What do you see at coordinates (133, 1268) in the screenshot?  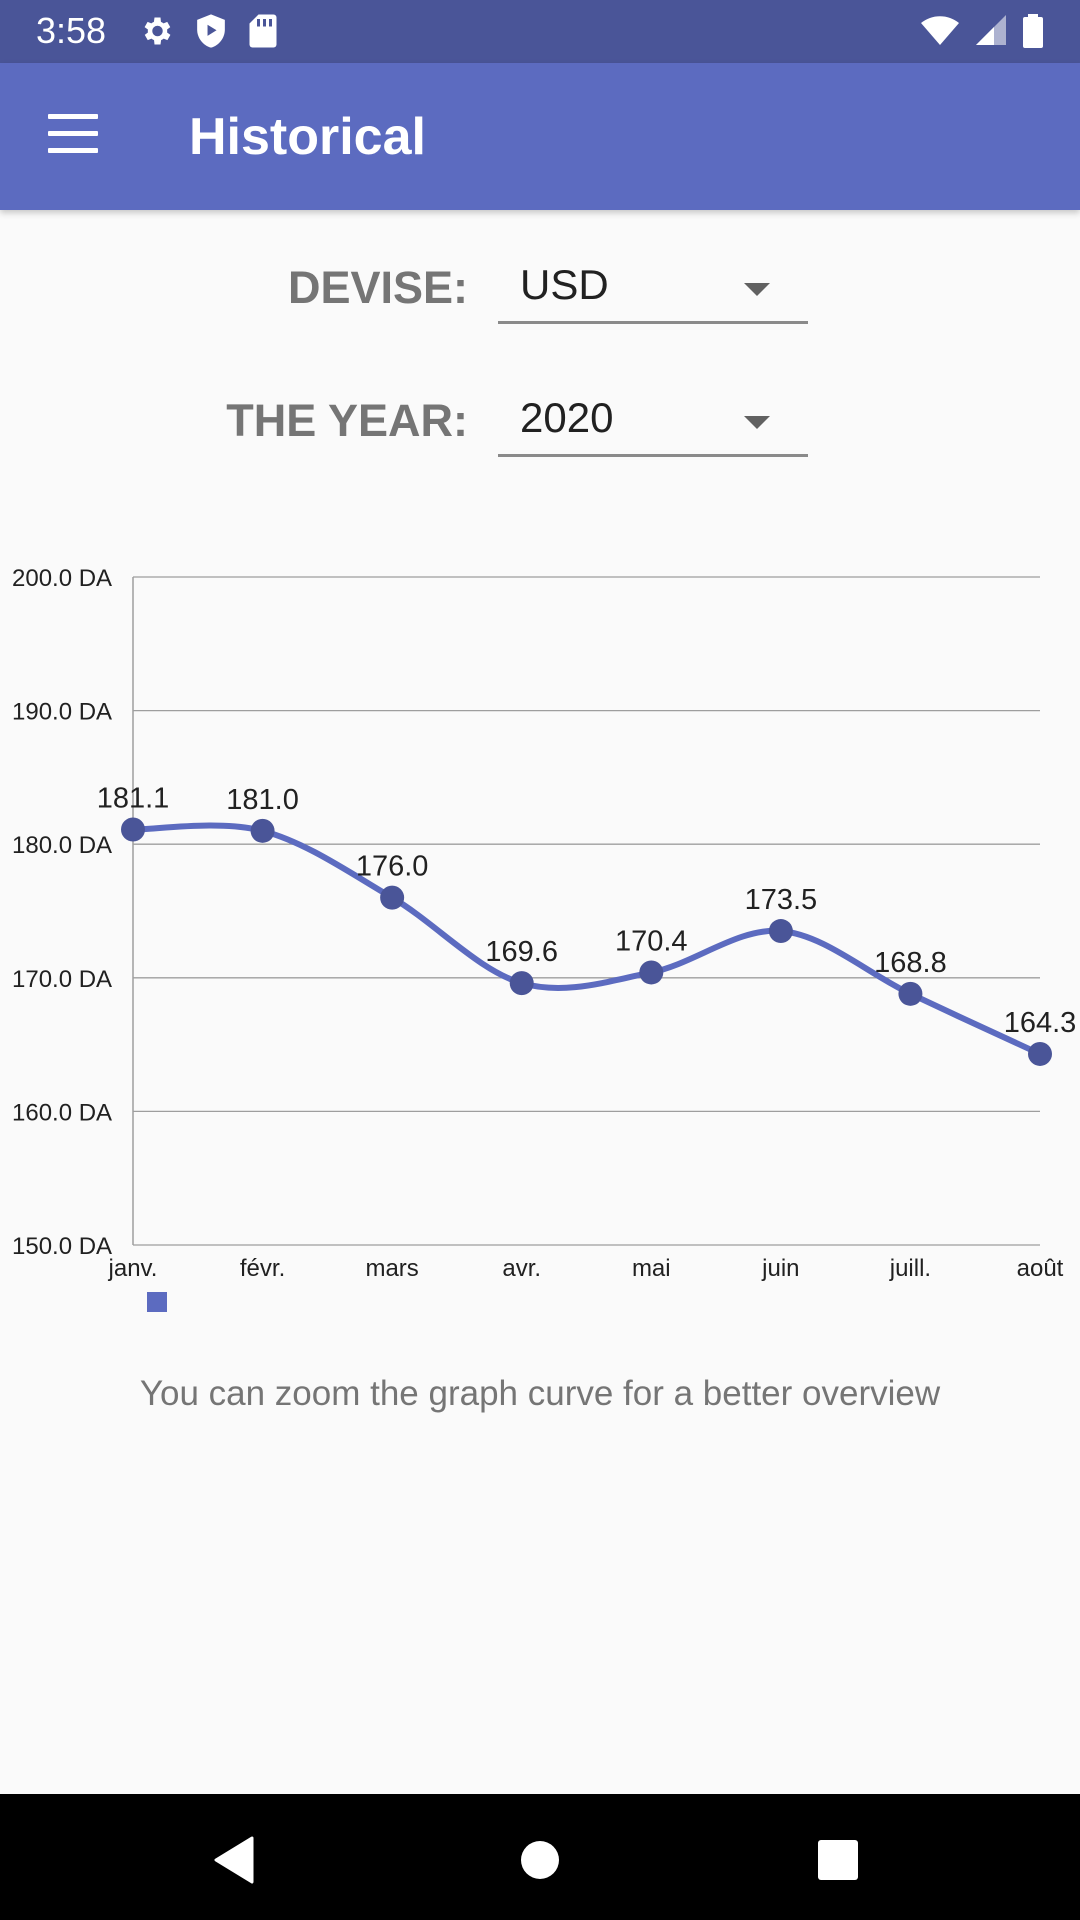 I see `x-tick-label: janv.` at bounding box center [133, 1268].